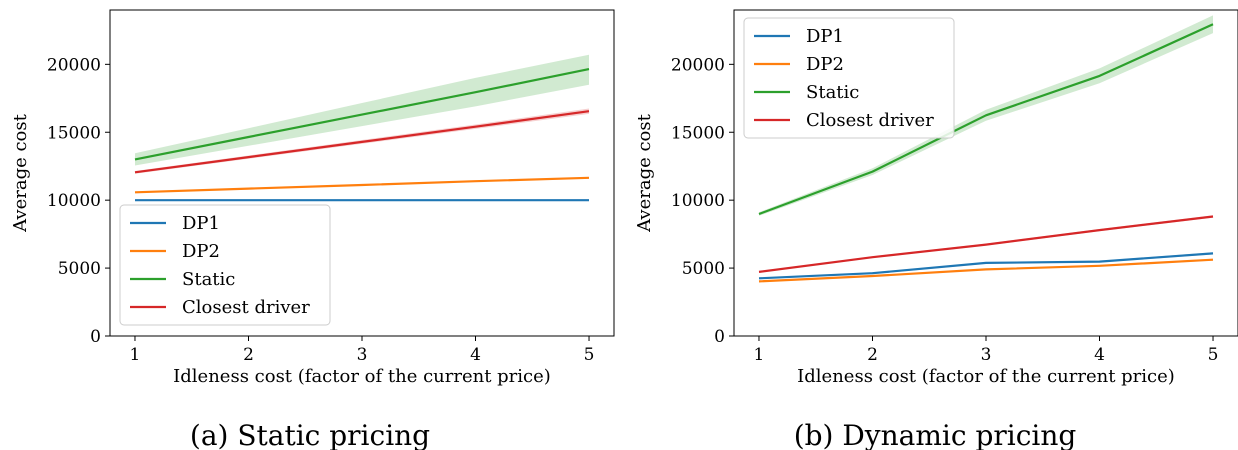 The image size is (1238, 450). I want to click on series-line-dp1, so click(986, 266).